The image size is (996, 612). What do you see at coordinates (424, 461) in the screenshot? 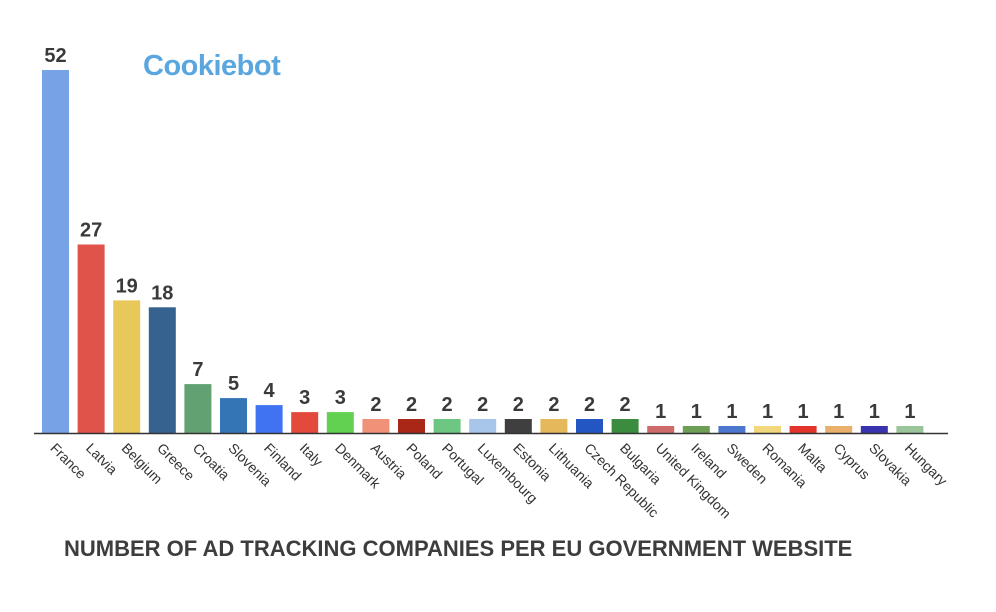
I see `tick-label-poland: Poland` at bounding box center [424, 461].